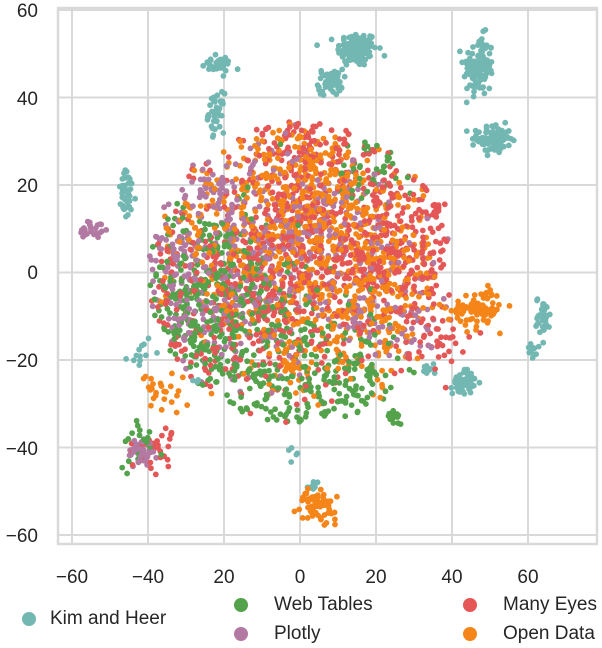 This screenshot has height=648, width=602. What do you see at coordinates (530, 605) in the screenshot?
I see `legend-item-many-eyes: Many Eyes` at bounding box center [530, 605].